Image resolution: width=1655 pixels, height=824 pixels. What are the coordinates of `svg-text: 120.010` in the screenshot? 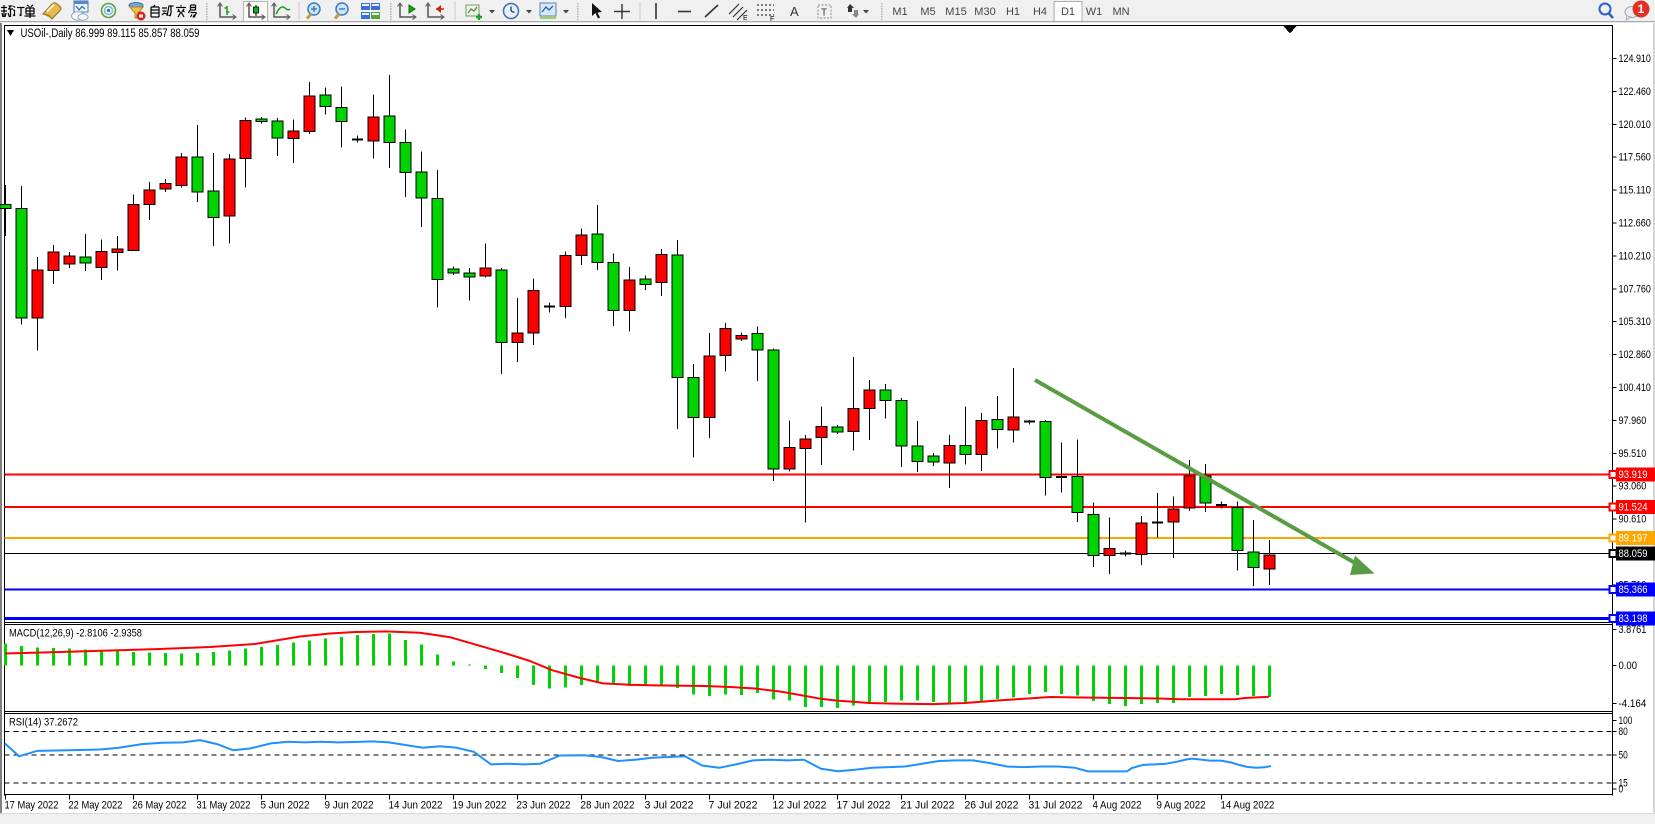 It's located at (1635, 125).